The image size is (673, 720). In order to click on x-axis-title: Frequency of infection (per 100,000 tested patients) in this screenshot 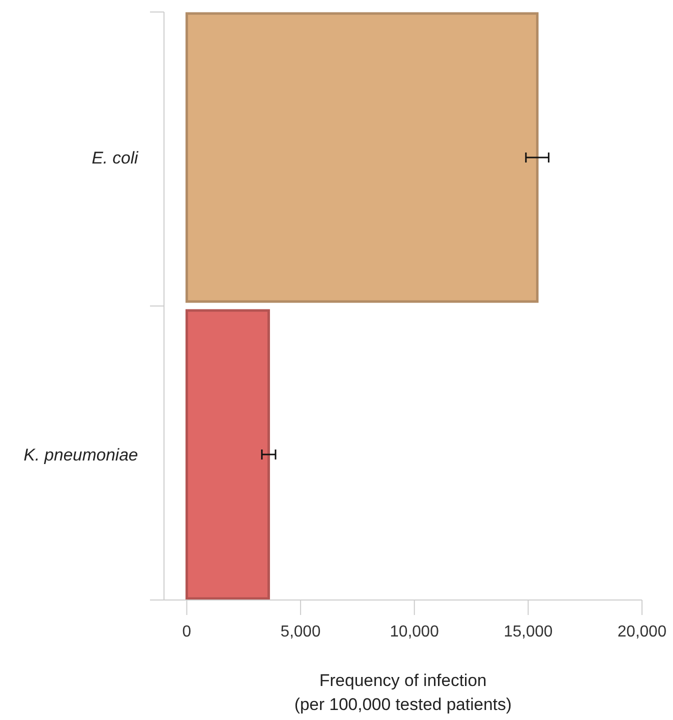, I will do `click(403, 692)`.